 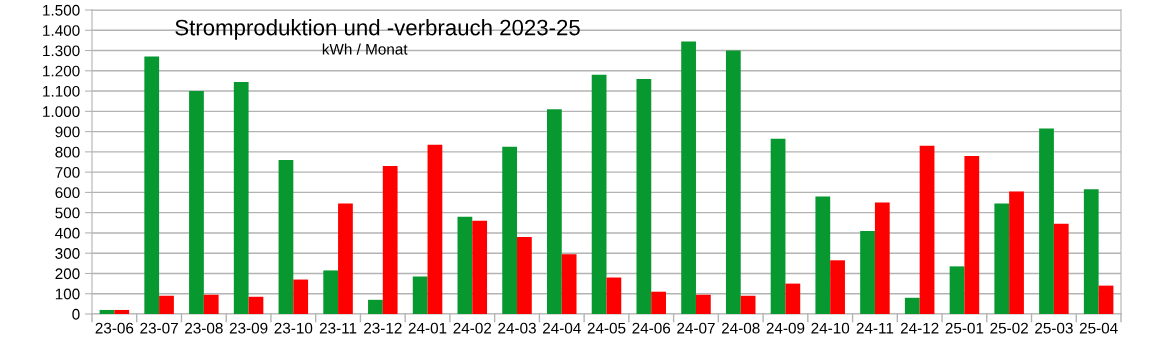 What do you see at coordinates (964, 328) in the screenshot?
I see `x-tick-label: 25-01` at bounding box center [964, 328].